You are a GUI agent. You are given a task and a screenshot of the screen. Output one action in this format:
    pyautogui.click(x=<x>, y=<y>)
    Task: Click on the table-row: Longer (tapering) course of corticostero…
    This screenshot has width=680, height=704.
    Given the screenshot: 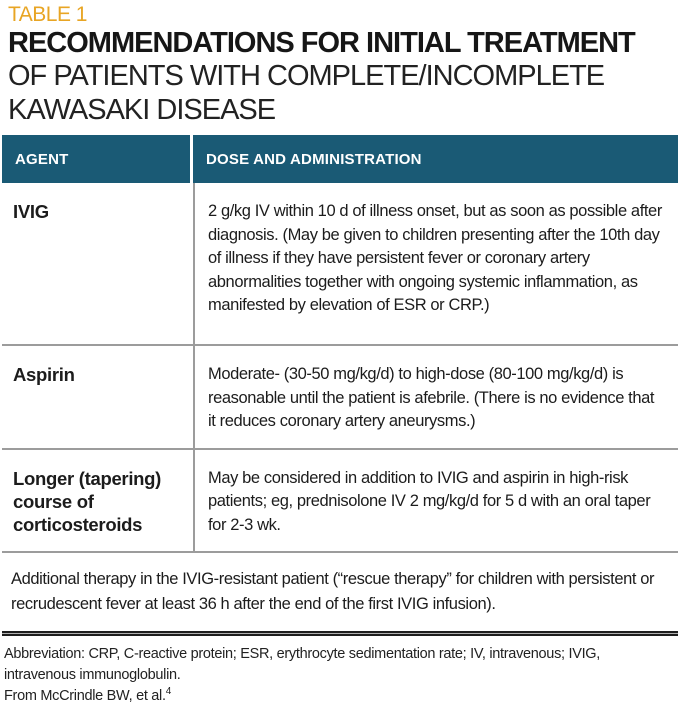 What is the action you would take?
    pyautogui.click(x=340, y=499)
    